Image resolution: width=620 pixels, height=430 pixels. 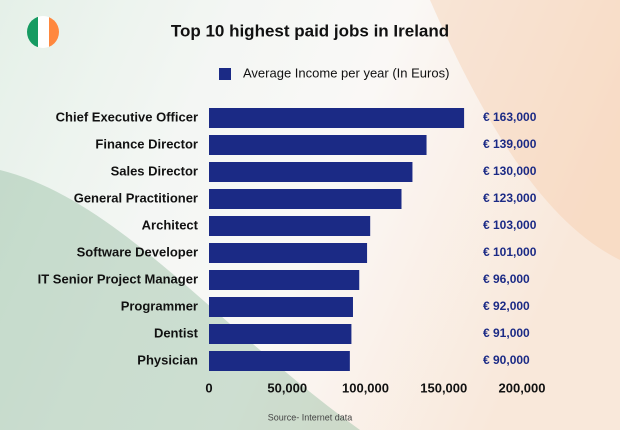 What do you see at coordinates (154, 170) in the screenshot?
I see `y-tick-label: Sales Director` at bounding box center [154, 170].